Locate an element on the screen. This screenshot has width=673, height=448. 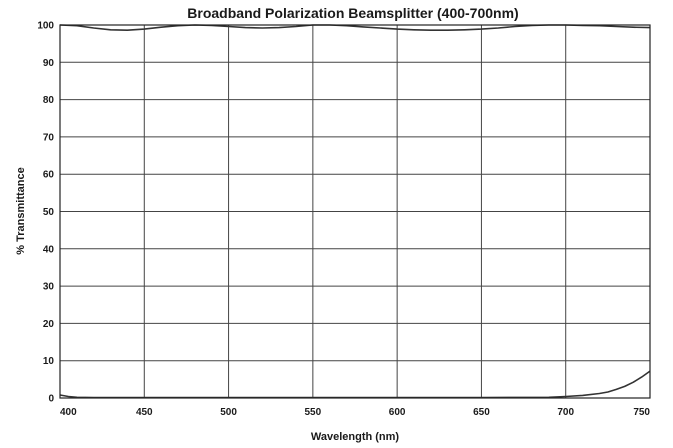
y-tick-label: 80 is located at coordinates (49, 100).